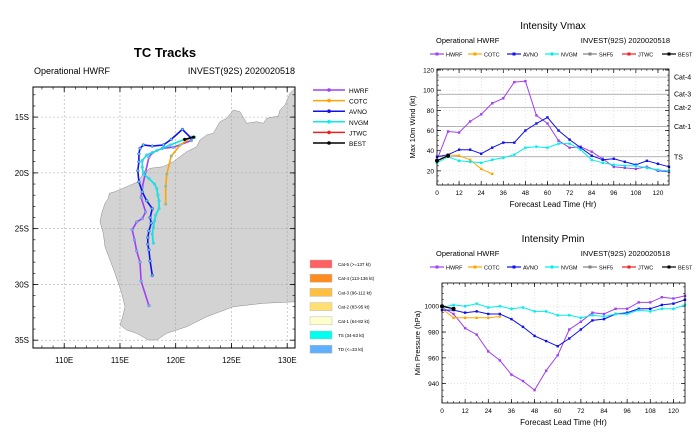  What do you see at coordinates (504, 193) in the screenshot?
I see `x-tick-label: 36` at bounding box center [504, 193].